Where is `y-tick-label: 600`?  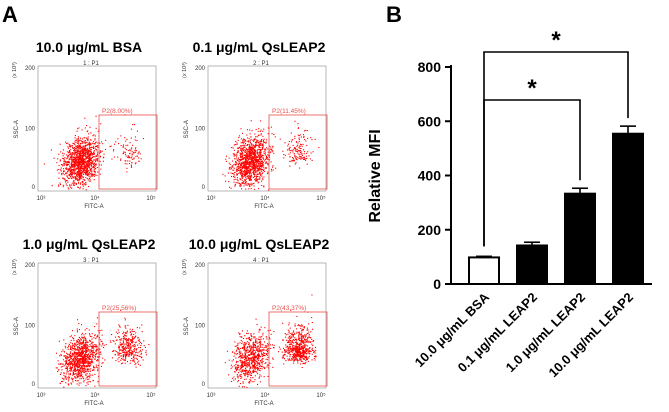 y-tick-label: 600 is located at coordinates (430, 121).